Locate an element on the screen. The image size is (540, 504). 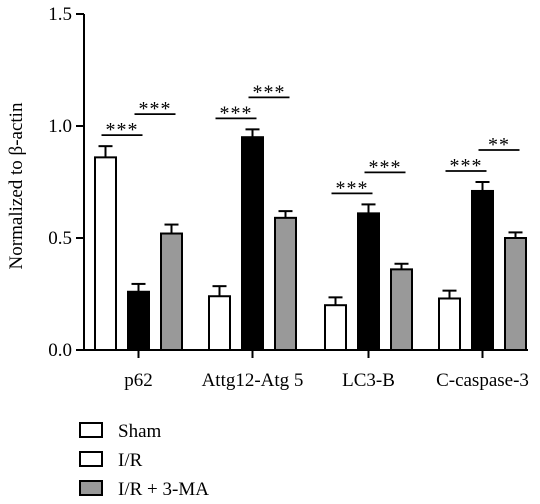
y-tick-label: 0.0 is located at coordinates (60, 350).